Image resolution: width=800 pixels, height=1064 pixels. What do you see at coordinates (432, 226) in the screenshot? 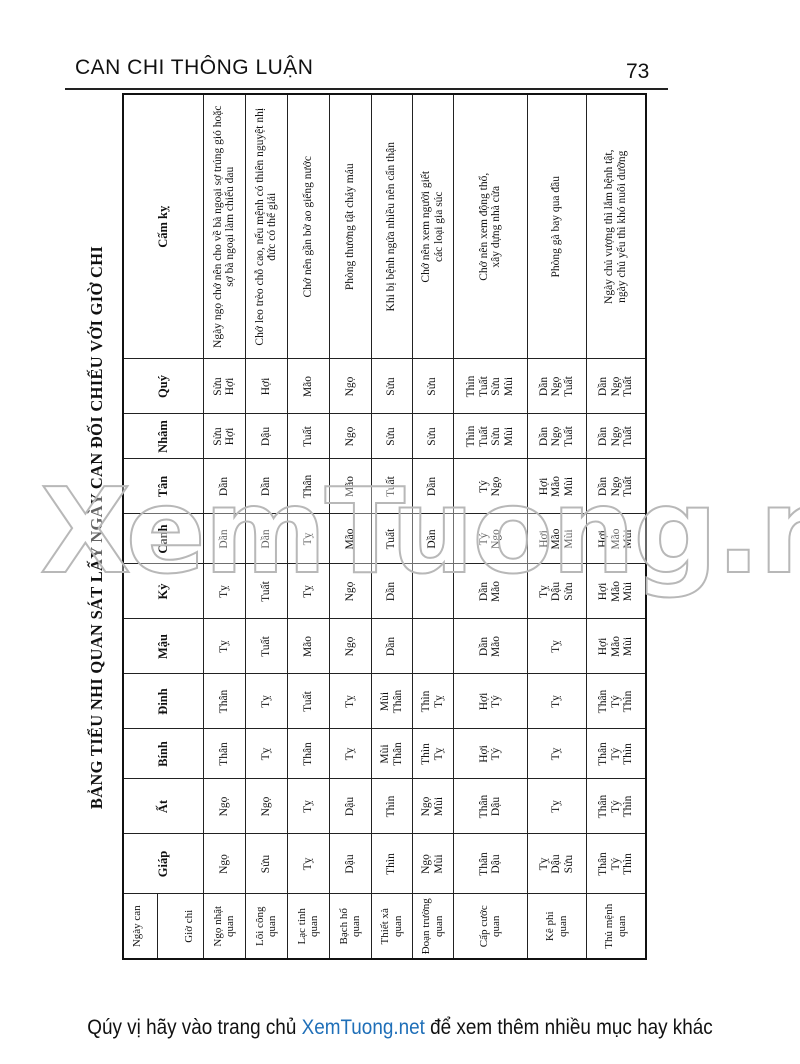
I see `cam-ky-cell: Chớ nên xem người giết các loại gia súc` at bounding box center [432, 226].